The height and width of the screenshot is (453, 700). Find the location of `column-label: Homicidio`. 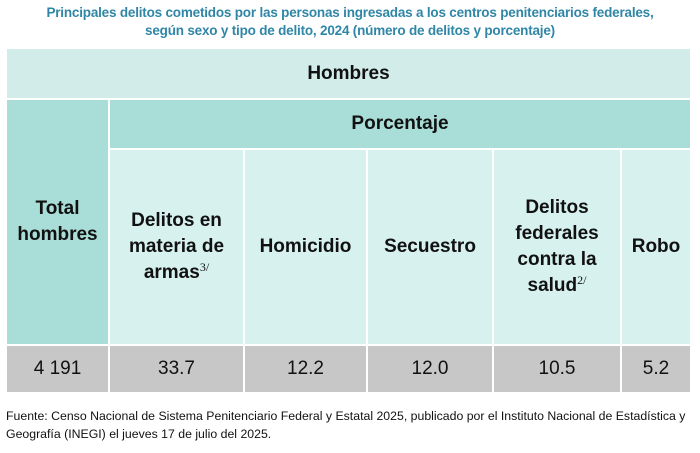

column-label: Homicidio is located at coordinates (305, 246).